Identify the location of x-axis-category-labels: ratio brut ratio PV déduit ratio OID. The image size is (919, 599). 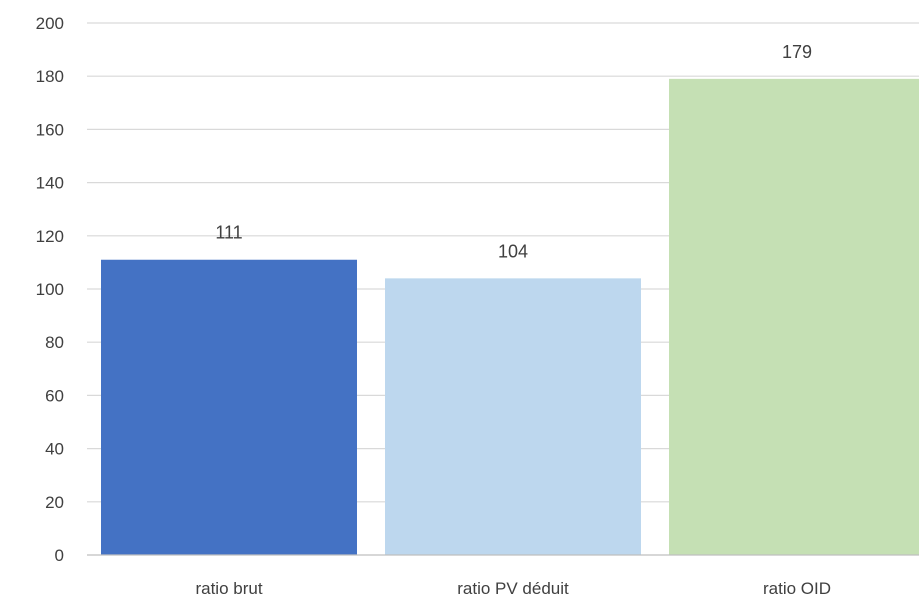
(513, 588).